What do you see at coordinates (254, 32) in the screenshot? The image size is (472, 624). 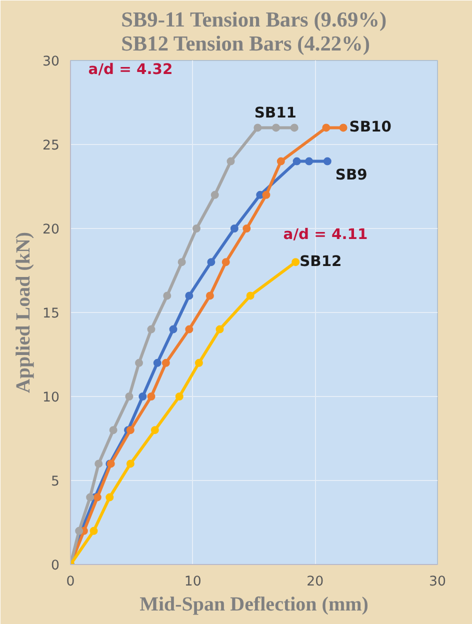 I see `chart-title: SB9-11 Tension Bars (9.69%) SB12 Tension Bars (4.22%)` at bounding box center [254, 32].